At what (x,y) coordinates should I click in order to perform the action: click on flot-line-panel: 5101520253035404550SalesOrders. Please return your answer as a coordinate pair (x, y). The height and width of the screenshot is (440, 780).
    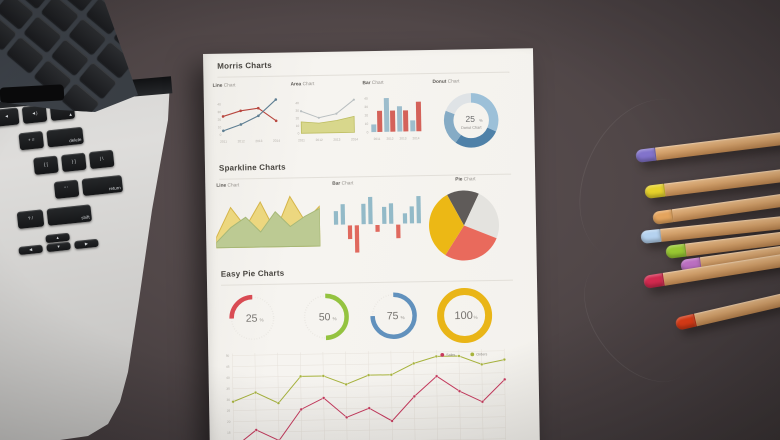
    Looking at the image, I should click on (365, 392).